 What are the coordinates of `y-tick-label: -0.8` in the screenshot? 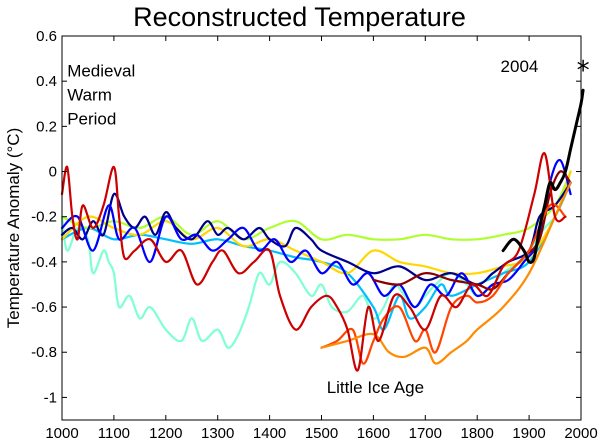 It's located at (44, 352).